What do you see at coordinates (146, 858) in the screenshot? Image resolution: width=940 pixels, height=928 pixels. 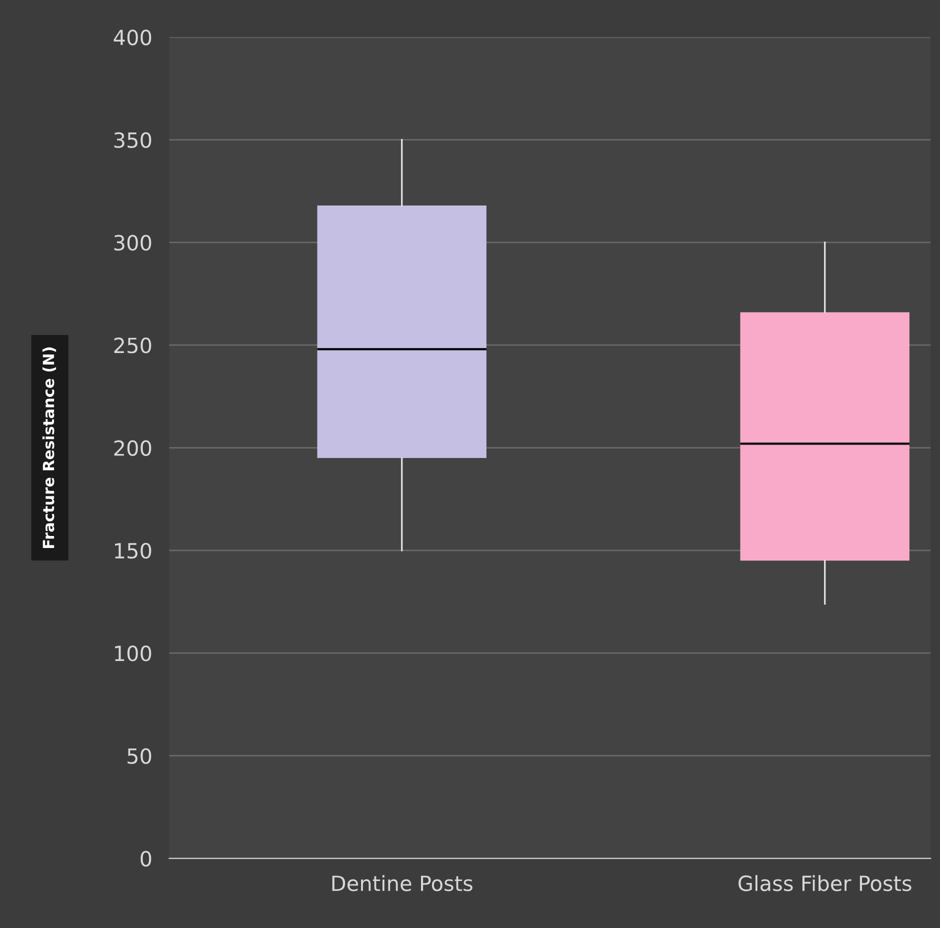 I see `y-tick-label: 0` at bounding box center [146, 858].